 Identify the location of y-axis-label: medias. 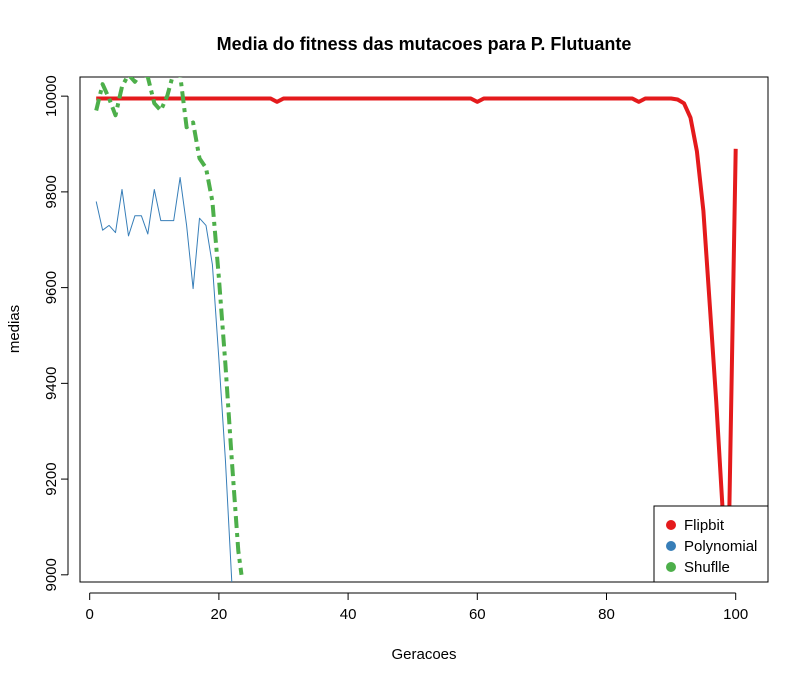
(14, 329).